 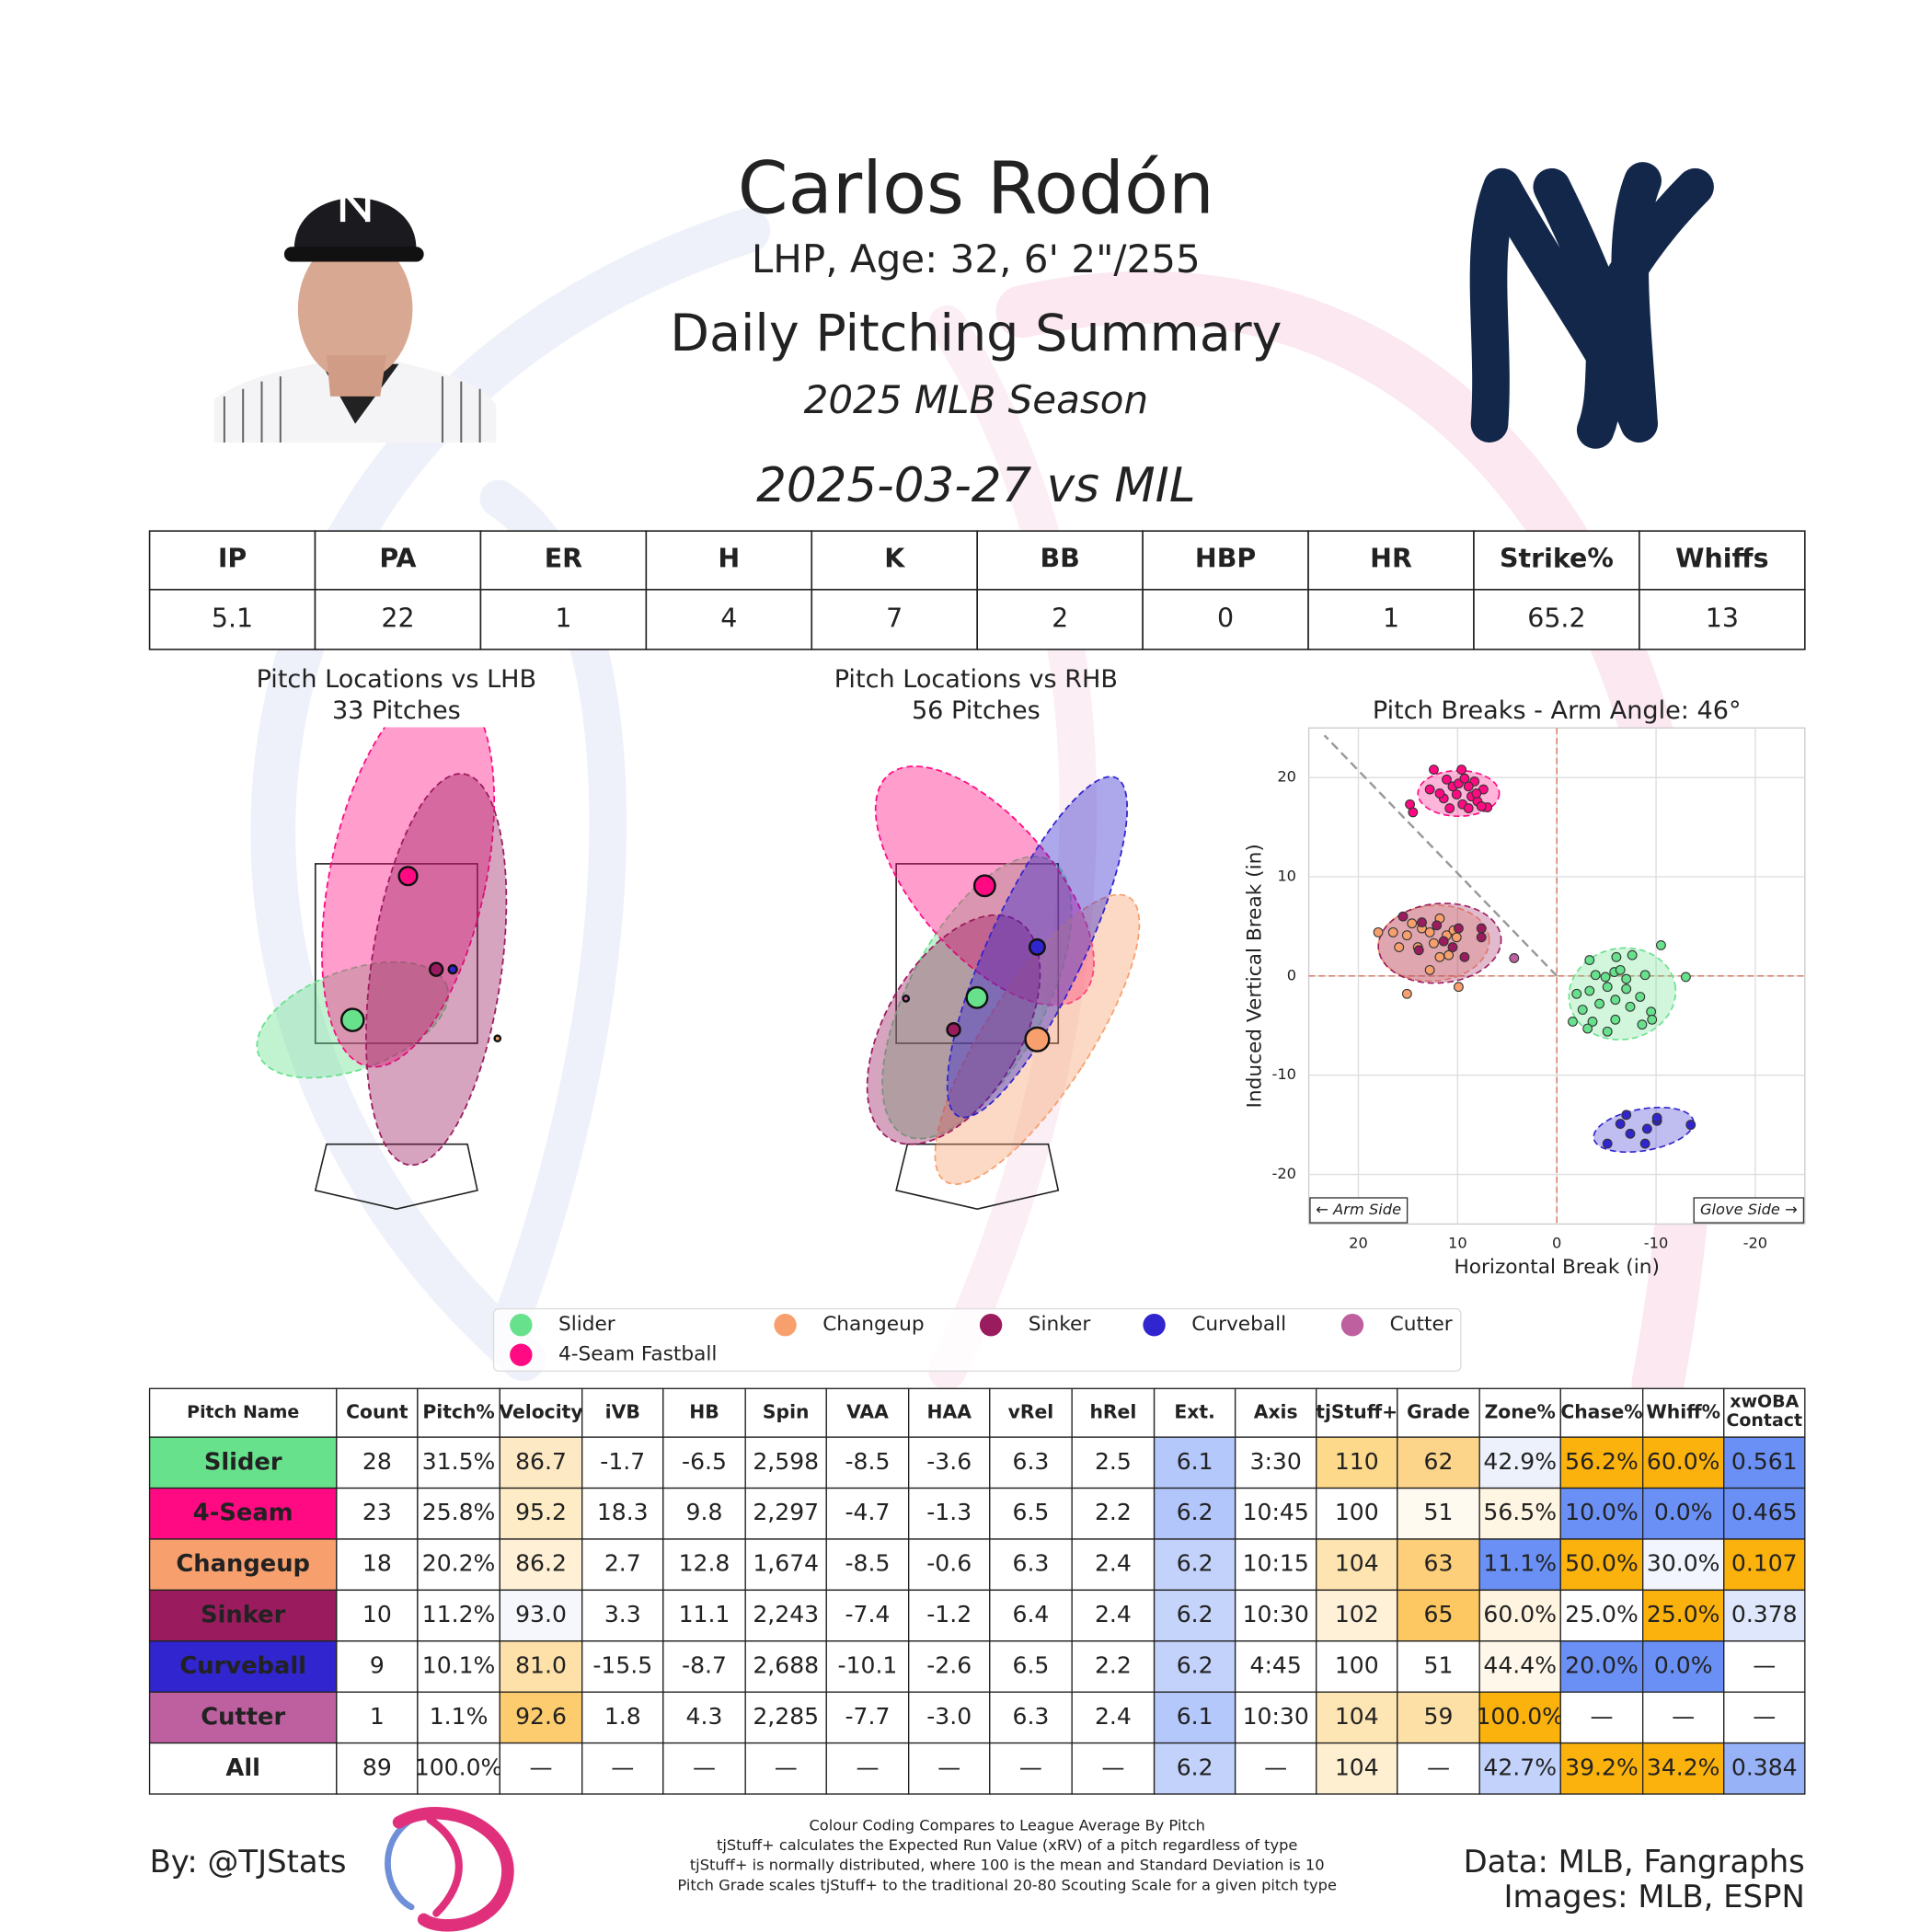 I want to click on y-axis-label: Induced Vertical Break (in), so click(x=1254, y=976).